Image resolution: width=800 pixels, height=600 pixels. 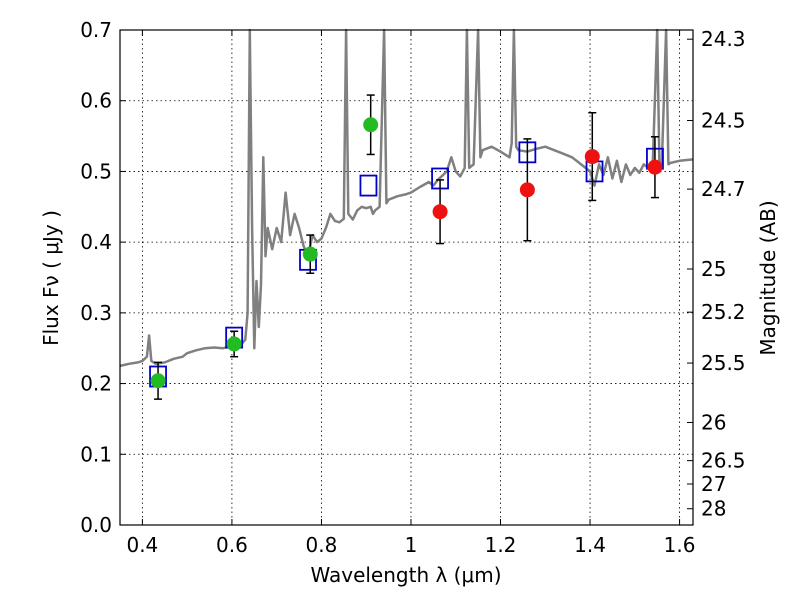 I want to click on x-tick-label: 1.6, so click(x=680, y=545).